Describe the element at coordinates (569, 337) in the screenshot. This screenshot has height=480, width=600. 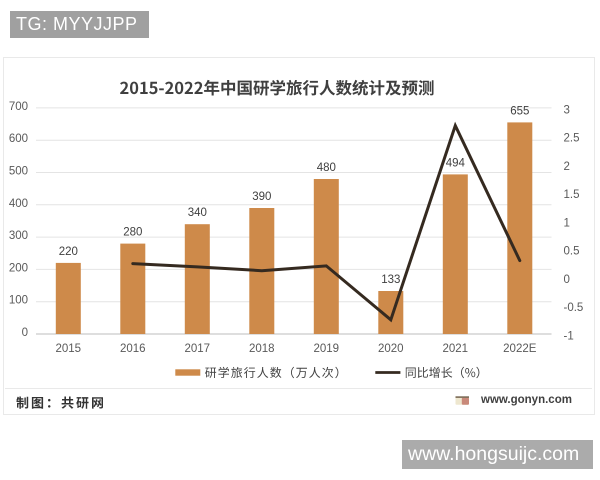
I see `svg-text: -1` at that location.